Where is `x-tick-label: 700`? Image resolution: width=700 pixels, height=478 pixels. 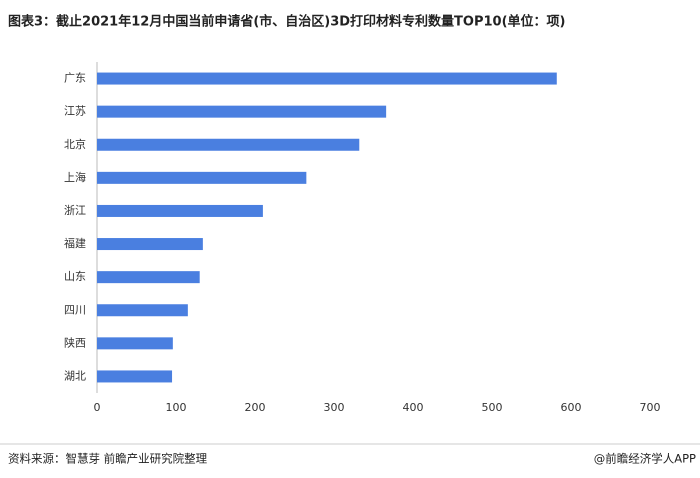 x-tick-label: 700 is located at coordinates (650, 407).